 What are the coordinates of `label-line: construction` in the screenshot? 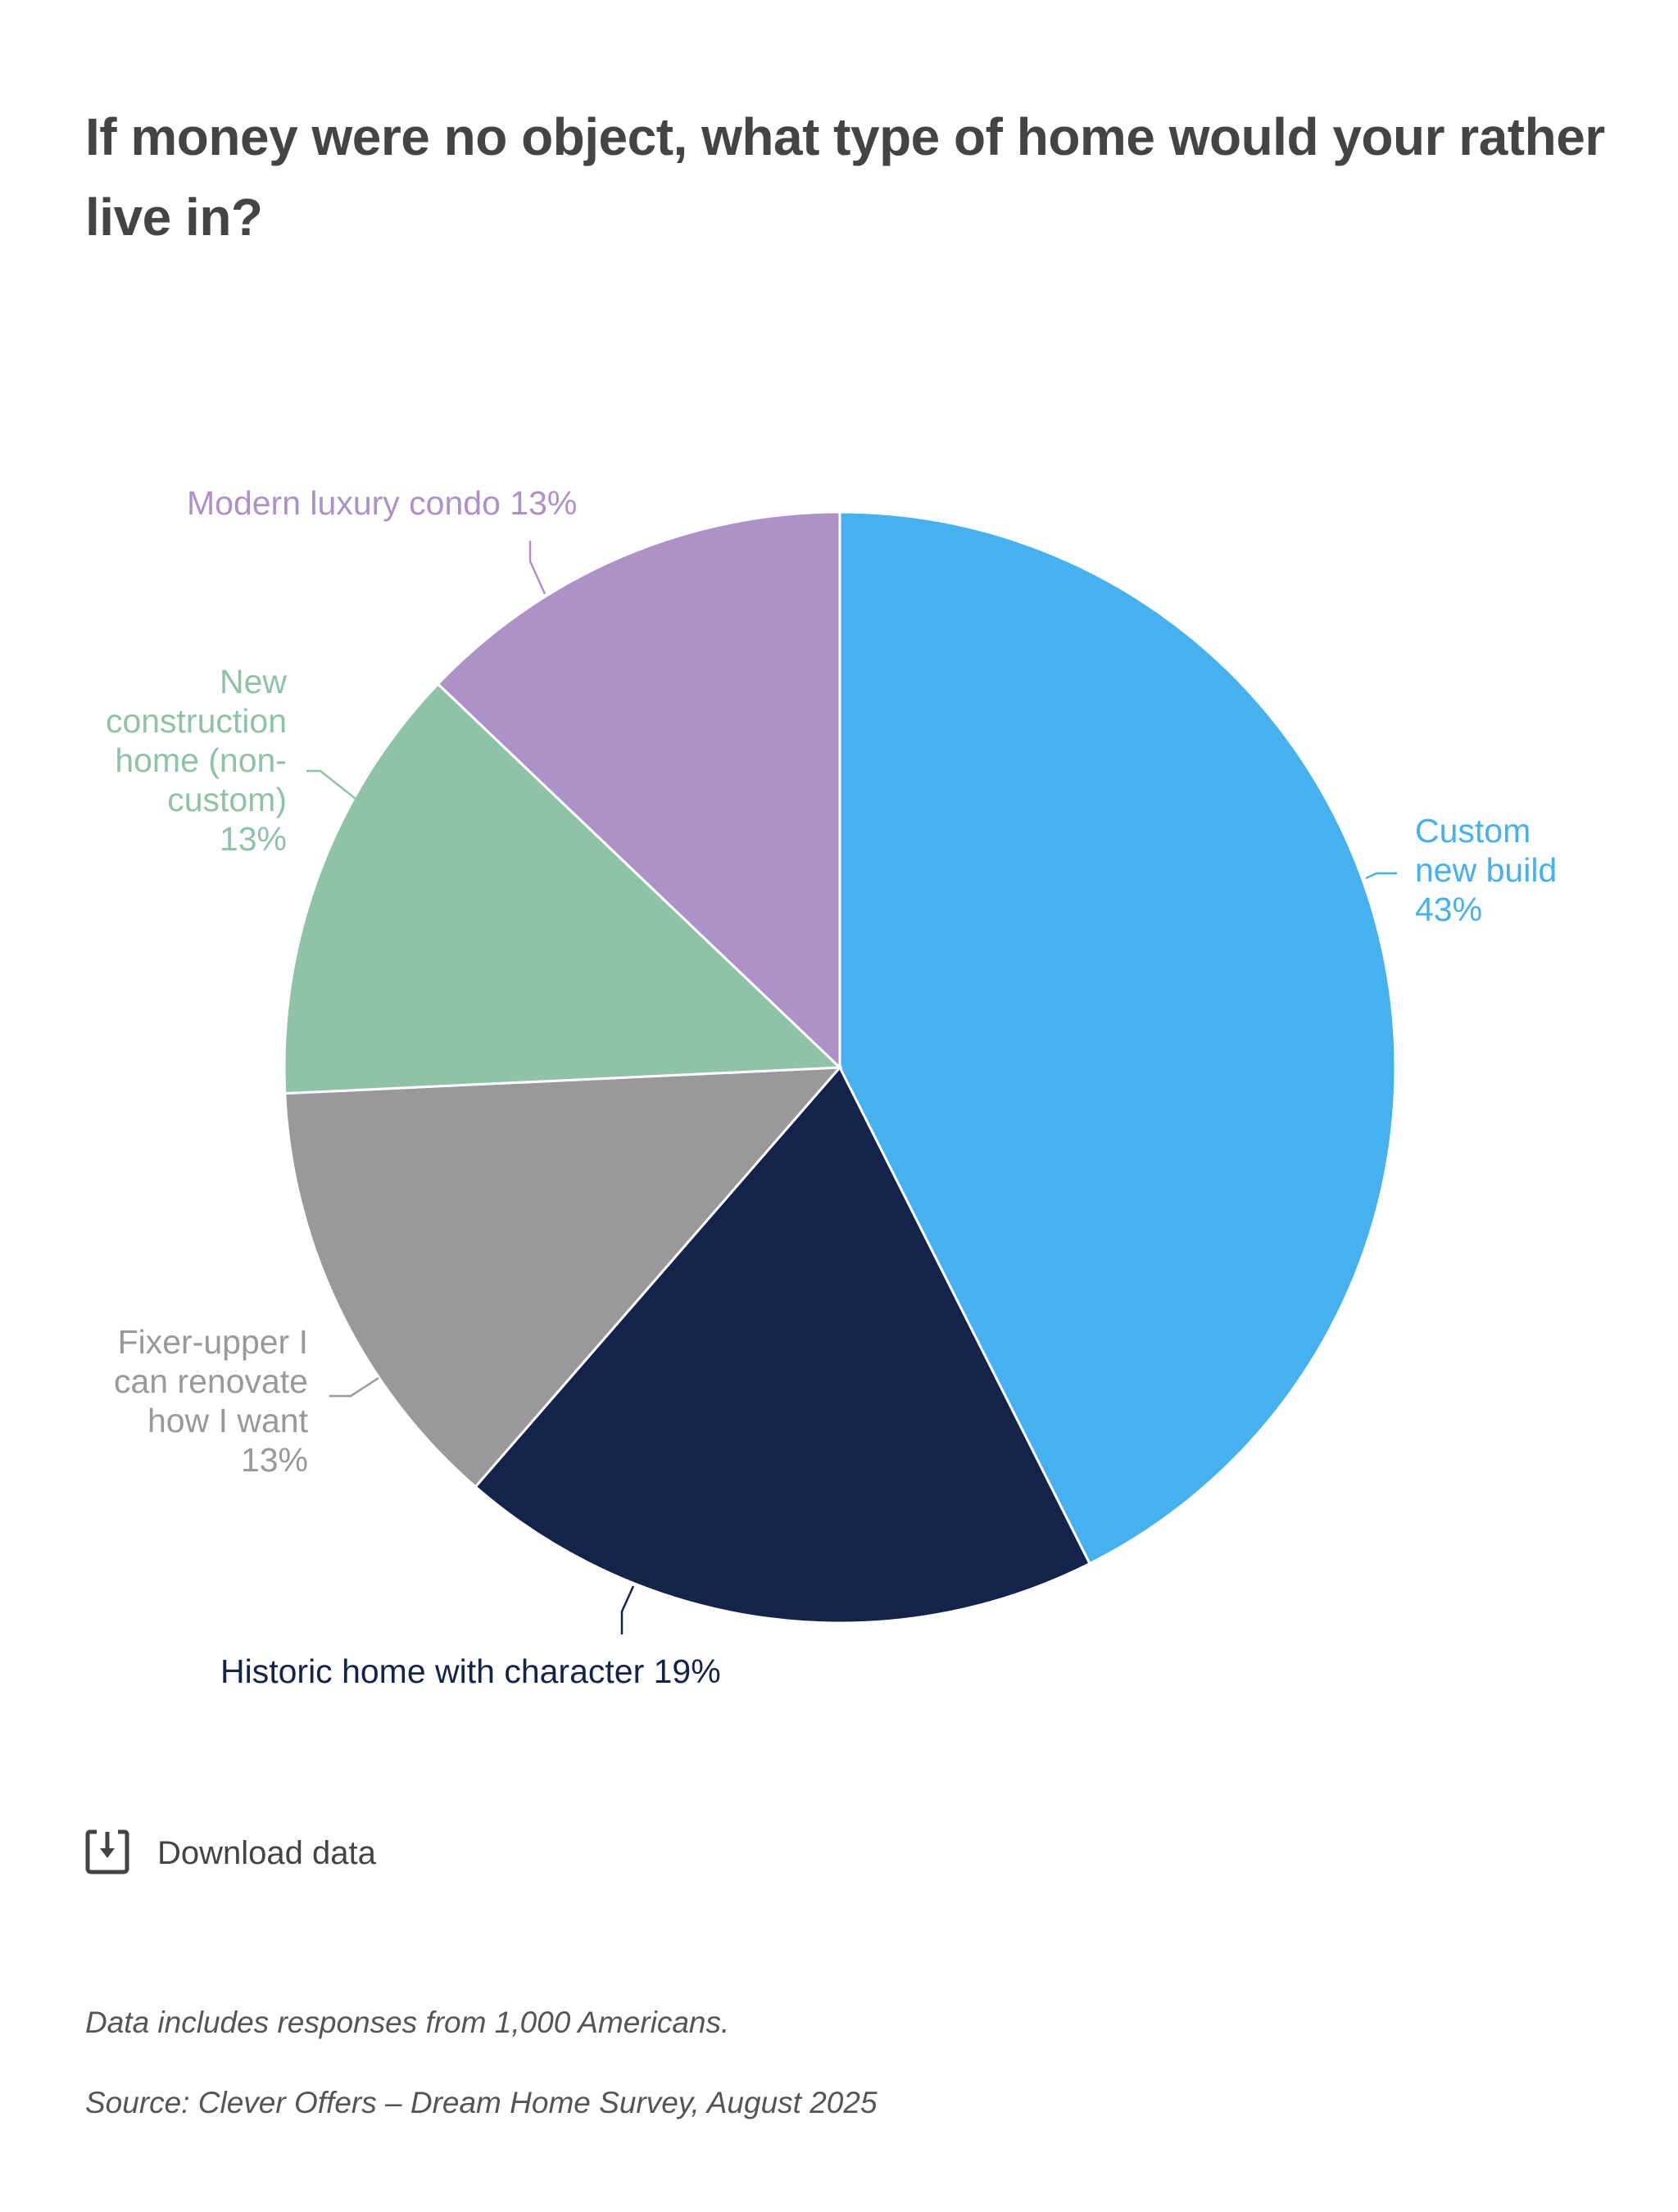 It's located at (196, 721).